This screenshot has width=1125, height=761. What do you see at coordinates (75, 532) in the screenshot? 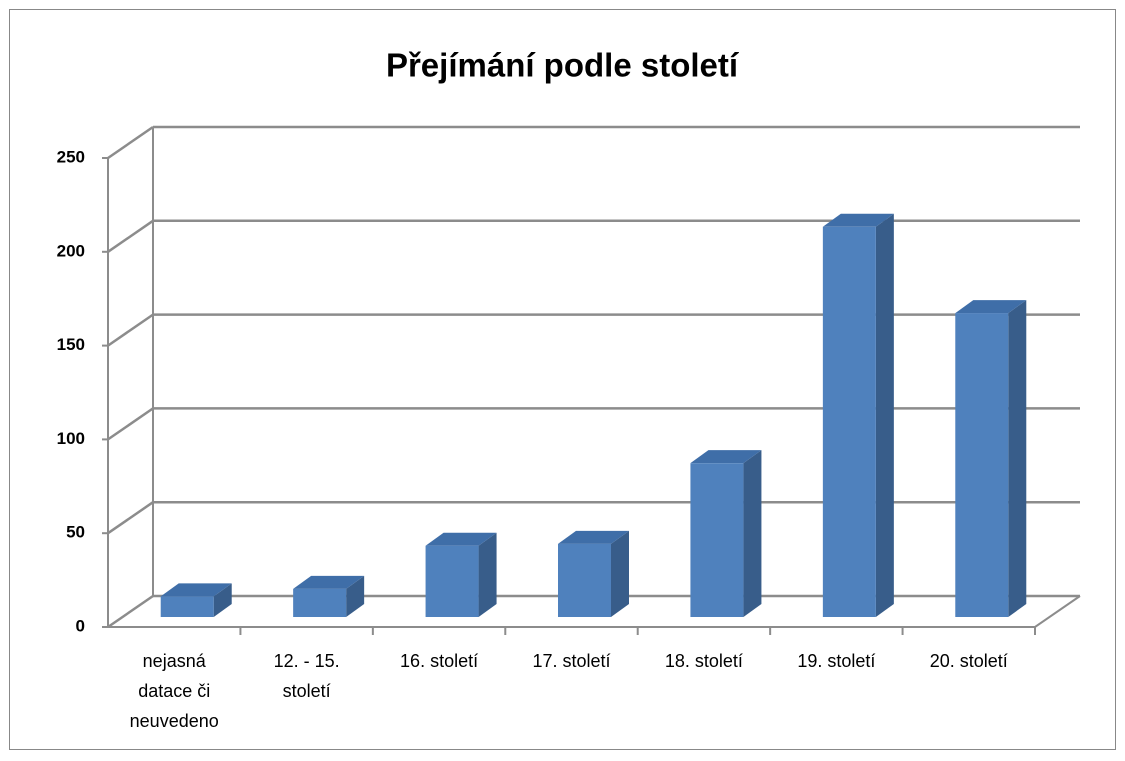
I see `y-tick-label: 50` at bounding box center [75, 532].